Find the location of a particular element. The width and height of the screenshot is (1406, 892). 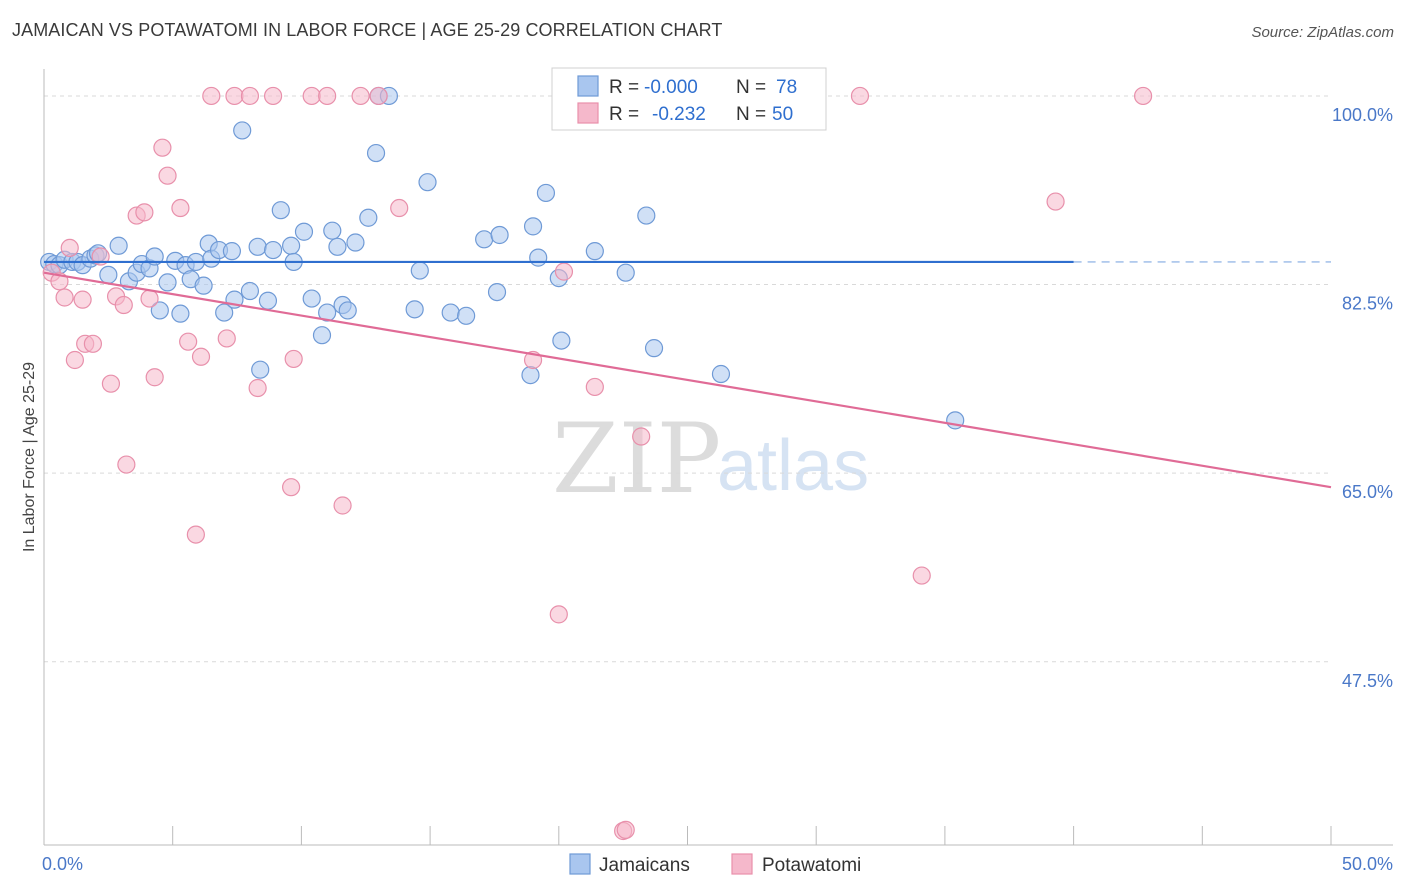

legend-swatch-potawatomi is located at coordinates (588, 113).